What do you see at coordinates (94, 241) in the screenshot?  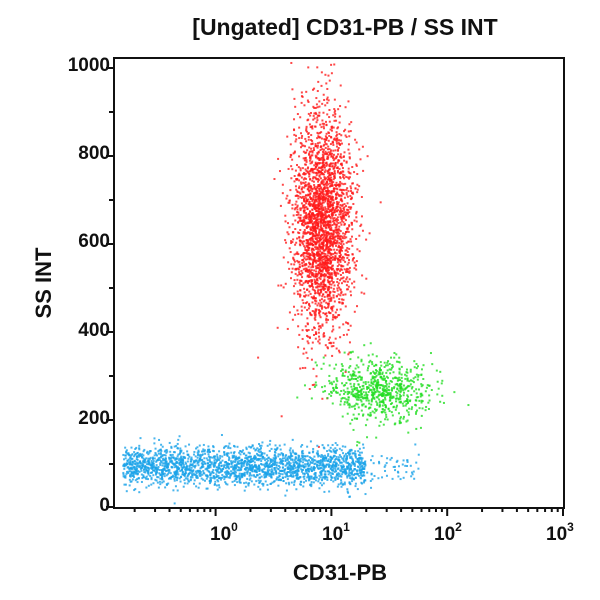 I see `y-tick-600: 600` at bounding box center [94, 241].